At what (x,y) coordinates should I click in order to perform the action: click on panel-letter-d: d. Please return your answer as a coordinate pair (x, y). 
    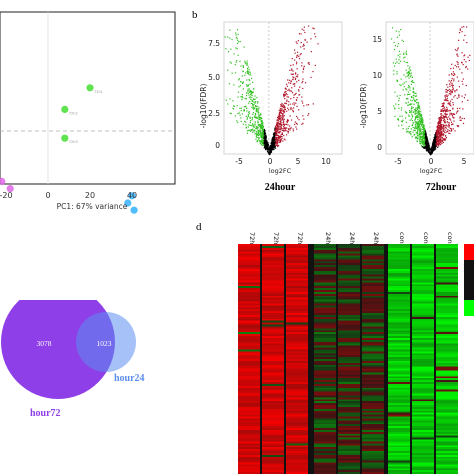
    Looking at the image, I should click on (199, 227).